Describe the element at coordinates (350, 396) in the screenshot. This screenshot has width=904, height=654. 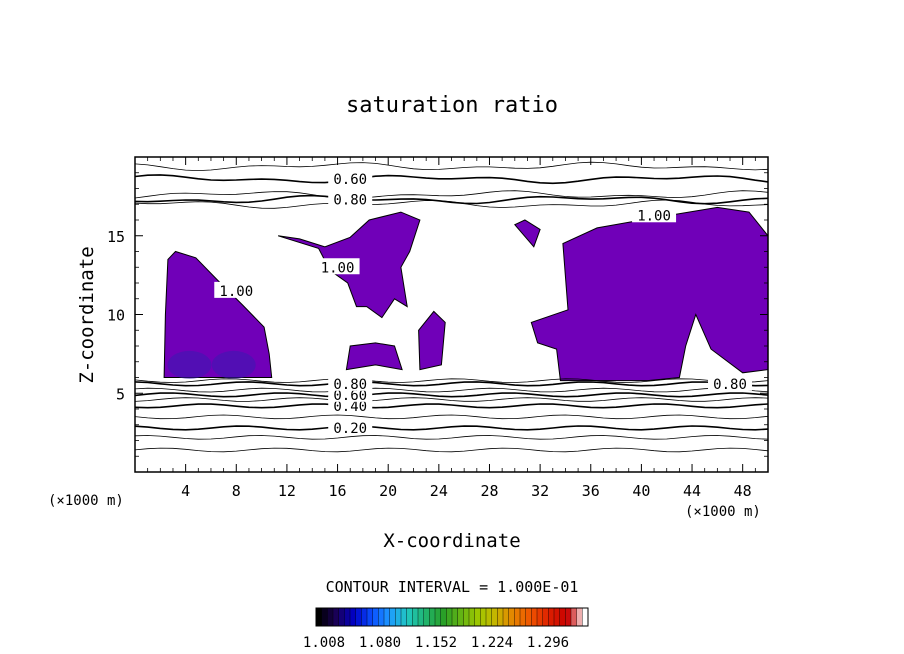
I see `contour-label: 0.60` at that location.